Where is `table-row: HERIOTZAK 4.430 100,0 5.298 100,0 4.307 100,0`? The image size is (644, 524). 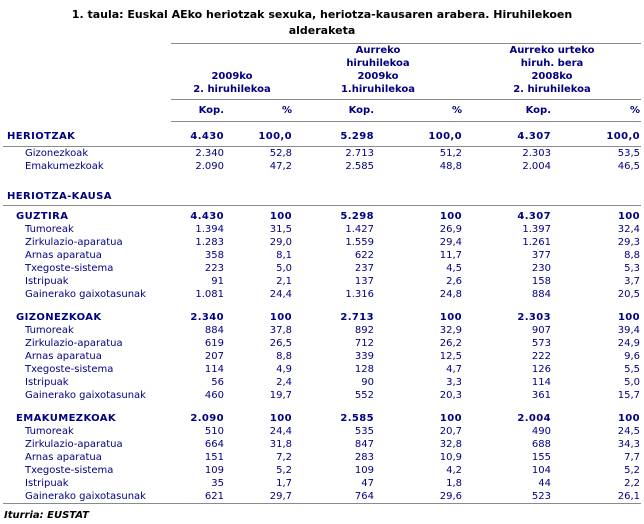 table-row: HERIOTZAK 4.430 100,0 5.298 100,0 4.307 100,0 is located at coordinates (322, 134).